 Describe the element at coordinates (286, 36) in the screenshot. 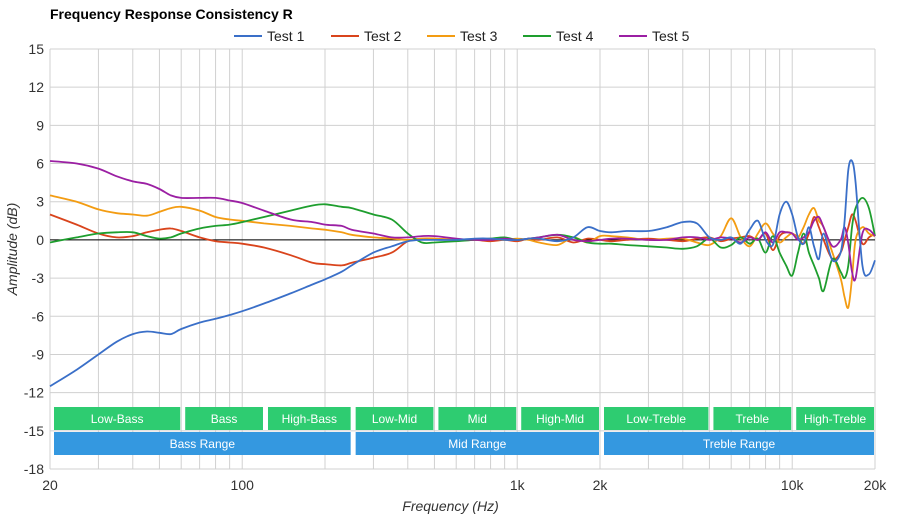

I see `legend-label: Test 1` at that location.